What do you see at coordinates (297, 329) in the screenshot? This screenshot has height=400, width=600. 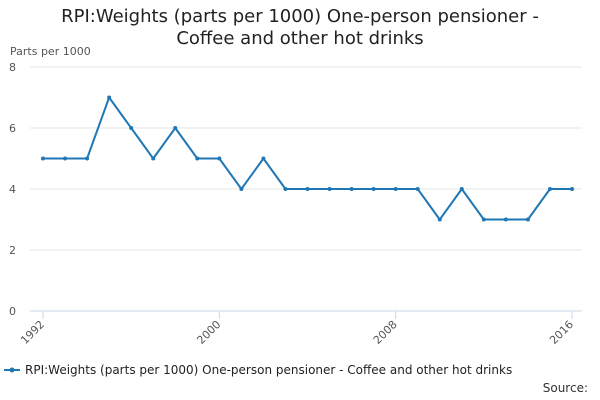 I see `x-axis: 1992 2000 2008 2016` at bounding box center [297, 329].